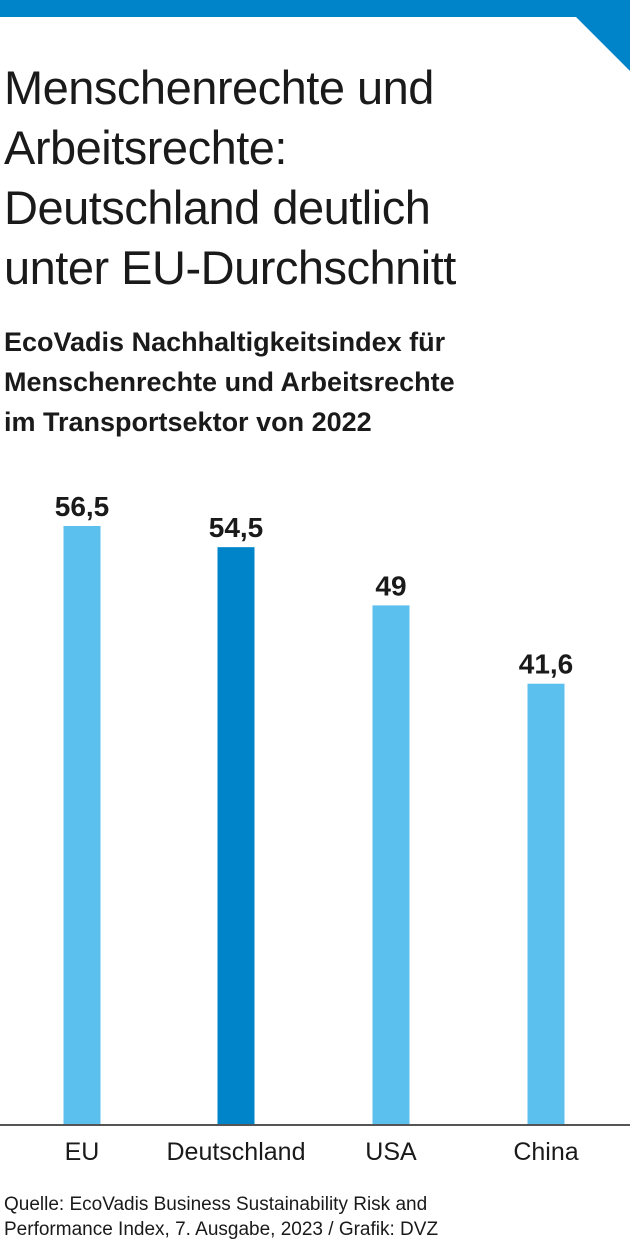 The width and height of the screenshot is (630, 1244). I want to click on value-label-eu: 56,5, so click(82, 506).